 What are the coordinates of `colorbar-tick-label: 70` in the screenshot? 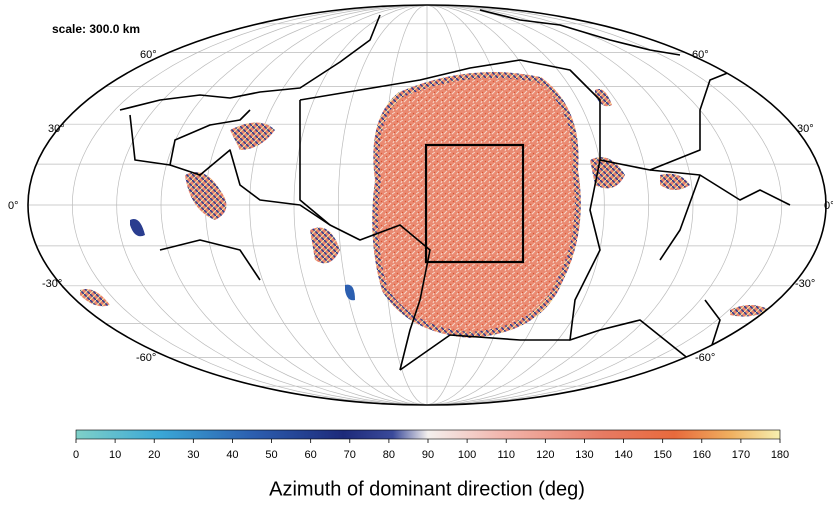 It's located at (350, 455).